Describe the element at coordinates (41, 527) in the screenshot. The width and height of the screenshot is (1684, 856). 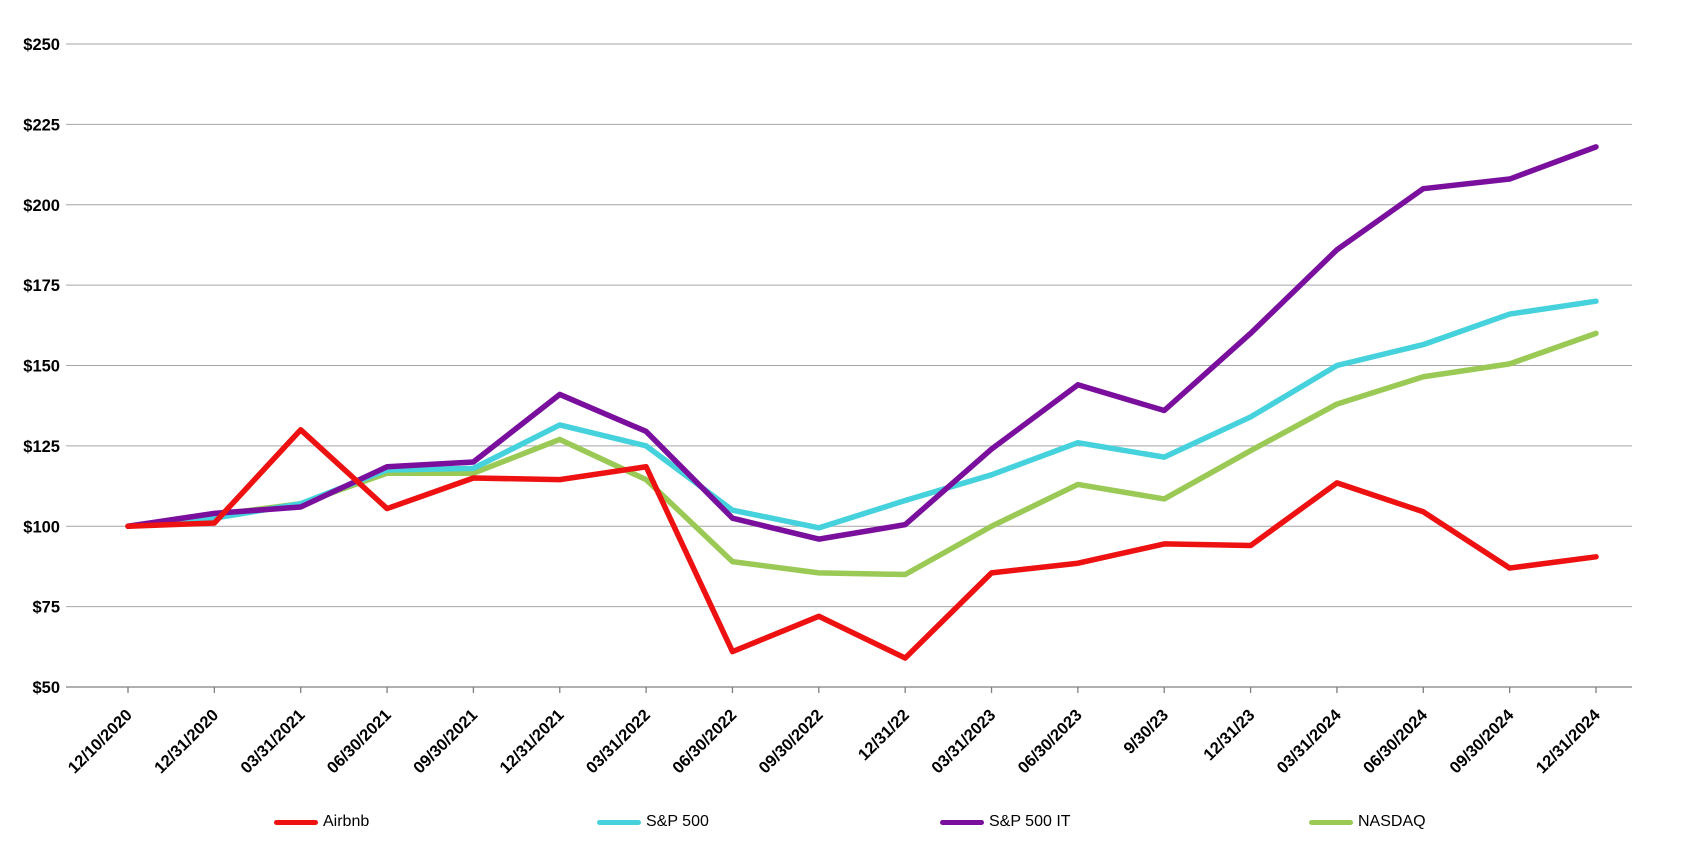
I see `y-axis-tick-label: $100` at that location.